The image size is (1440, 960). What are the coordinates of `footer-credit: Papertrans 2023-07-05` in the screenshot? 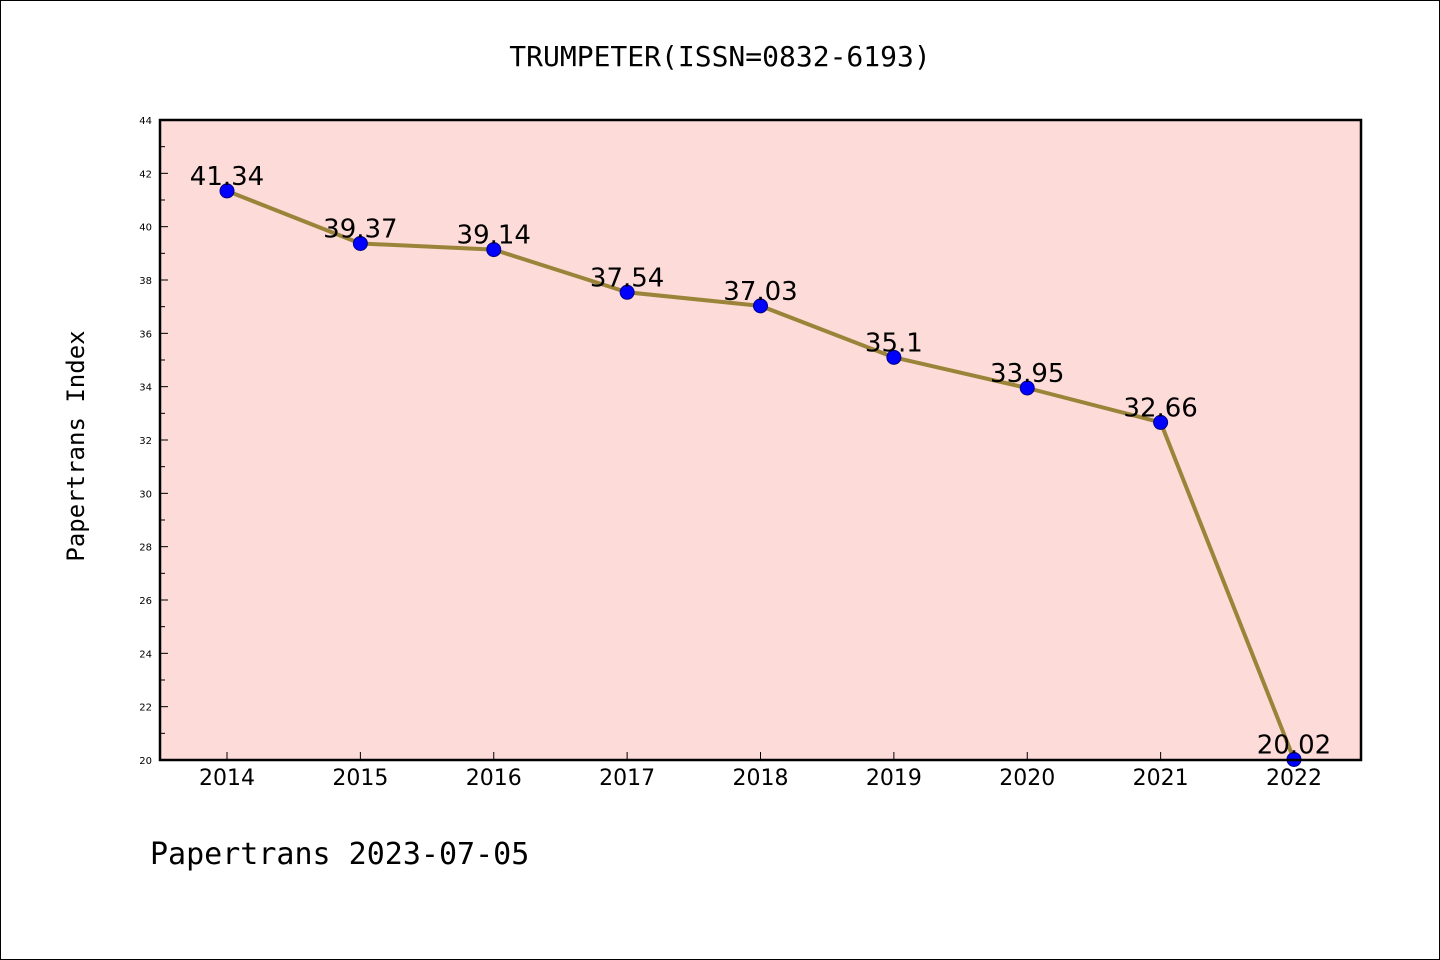 It's located at (339, 854).